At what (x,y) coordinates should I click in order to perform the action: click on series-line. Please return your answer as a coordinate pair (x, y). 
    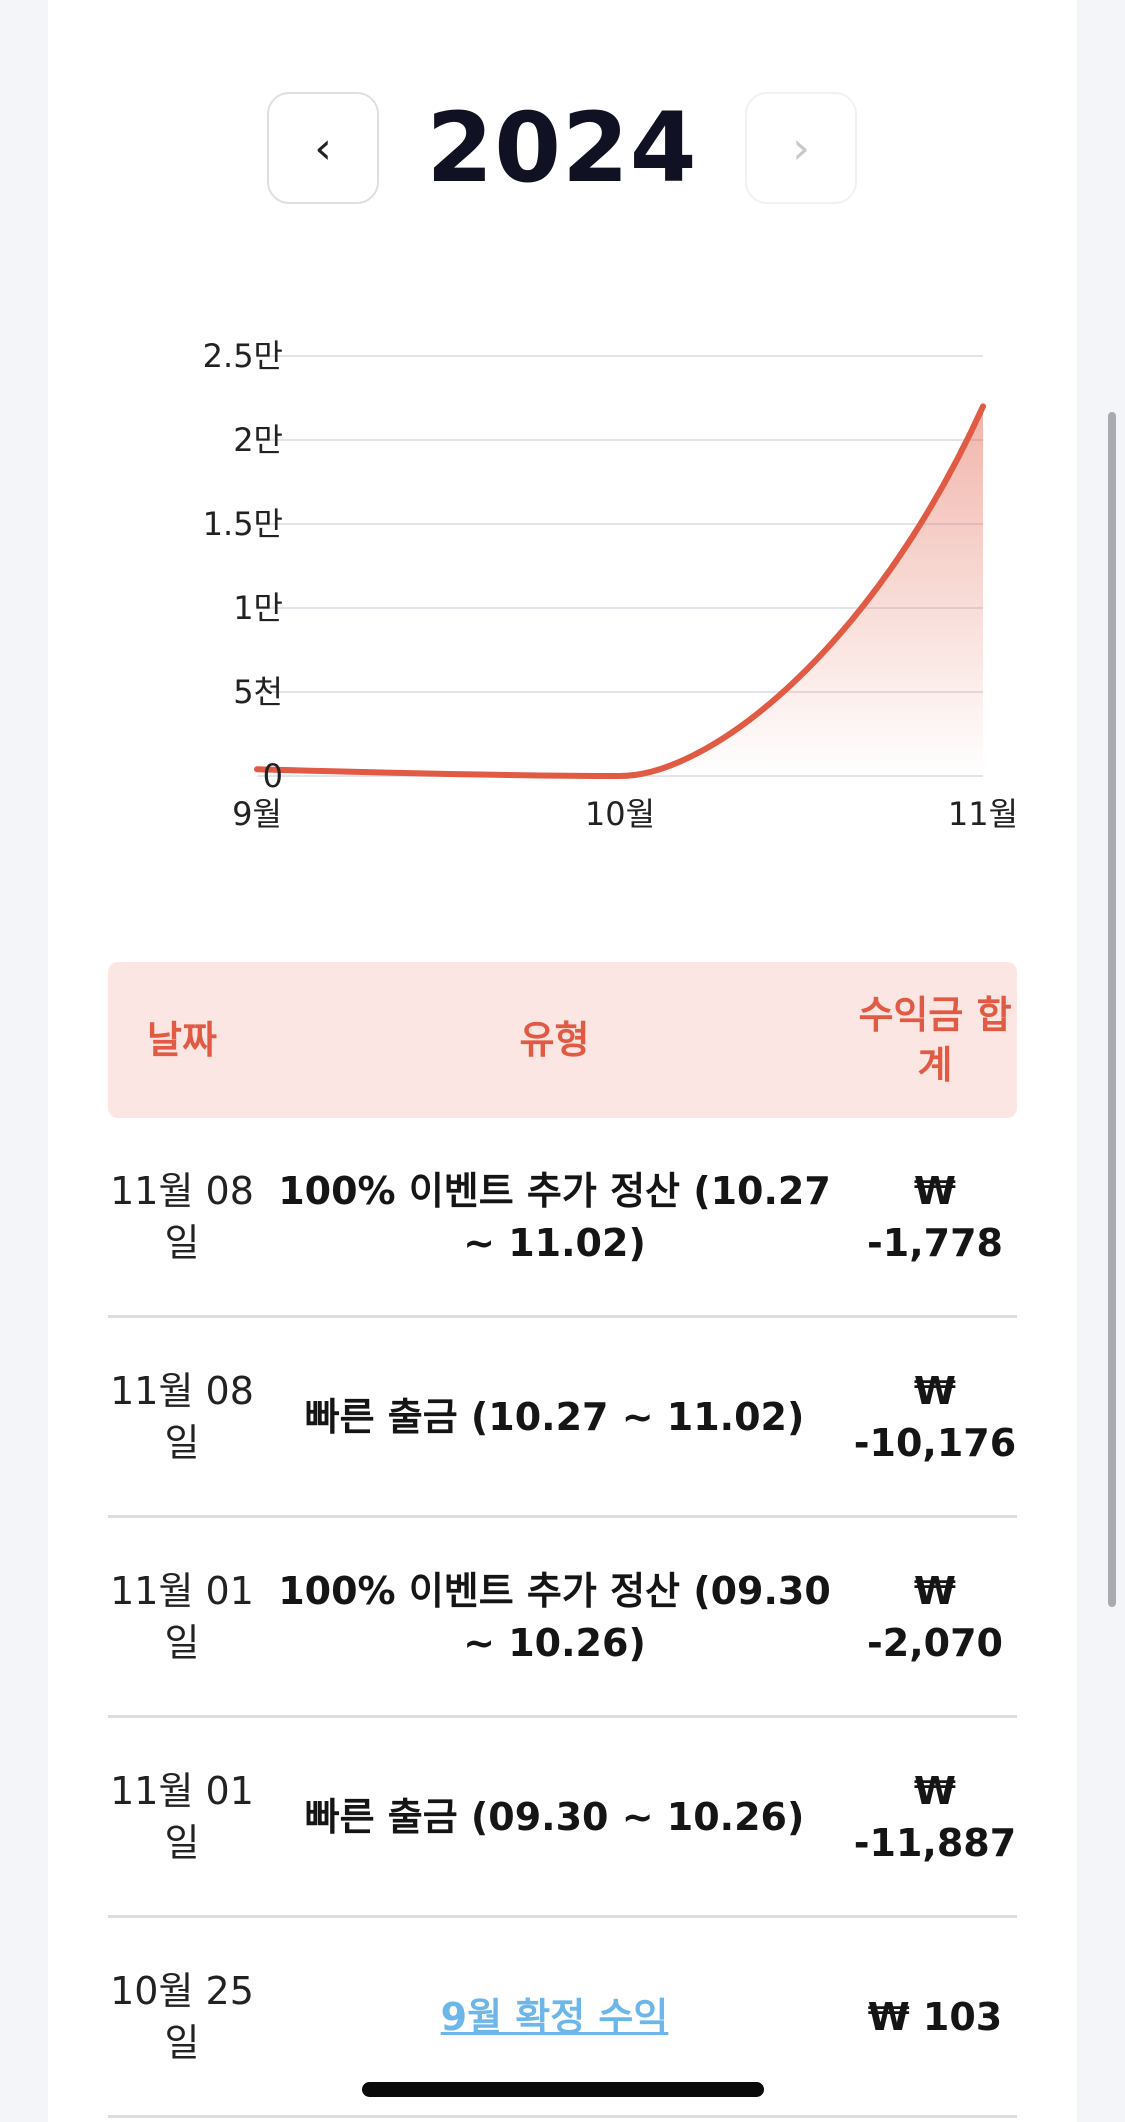
    Looking at the image, I should click on (620, 591).